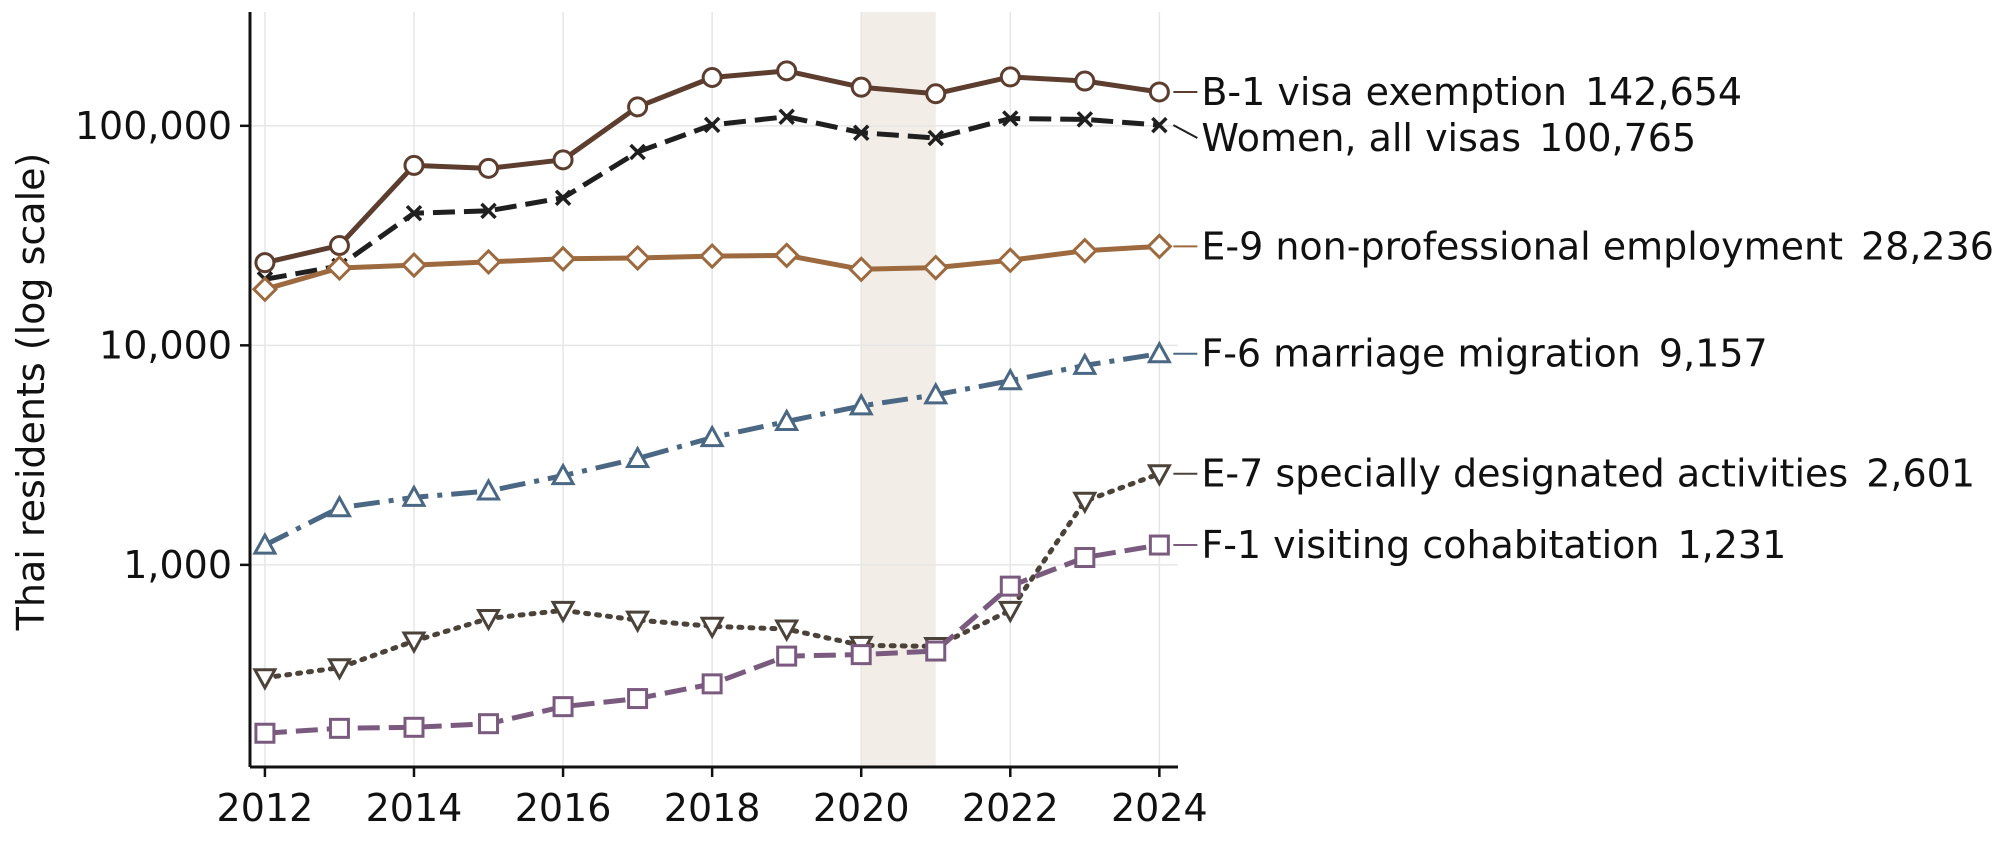 This screenshot has height=846, width=2007. Describe the element at coordinates (1430, 545) in the screenshot. I see `series-name: F-1 visiting cohabitation` at that location.